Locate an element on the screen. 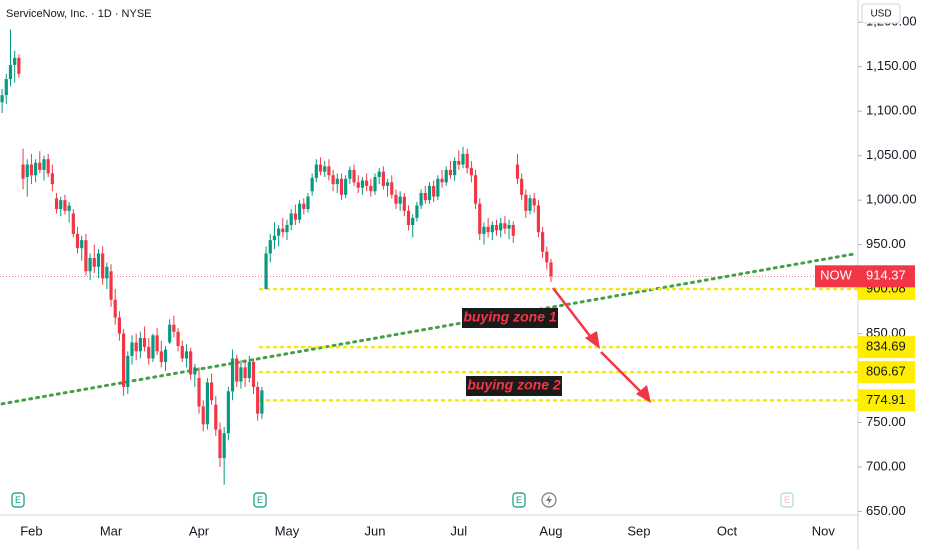 The image size is (932, 550). symbol-label: NOW is located at coordinates (836, 275).